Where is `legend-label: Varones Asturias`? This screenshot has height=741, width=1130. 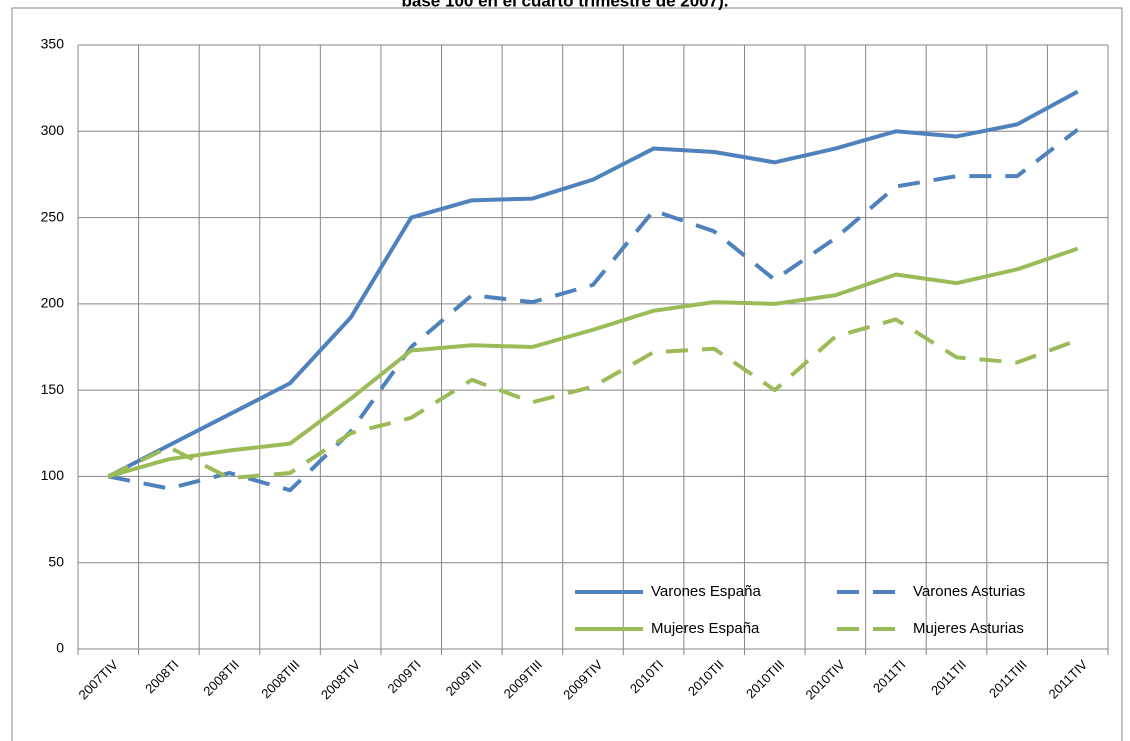
legend-label: Varones Asturias is located at coordinates (969, 591).